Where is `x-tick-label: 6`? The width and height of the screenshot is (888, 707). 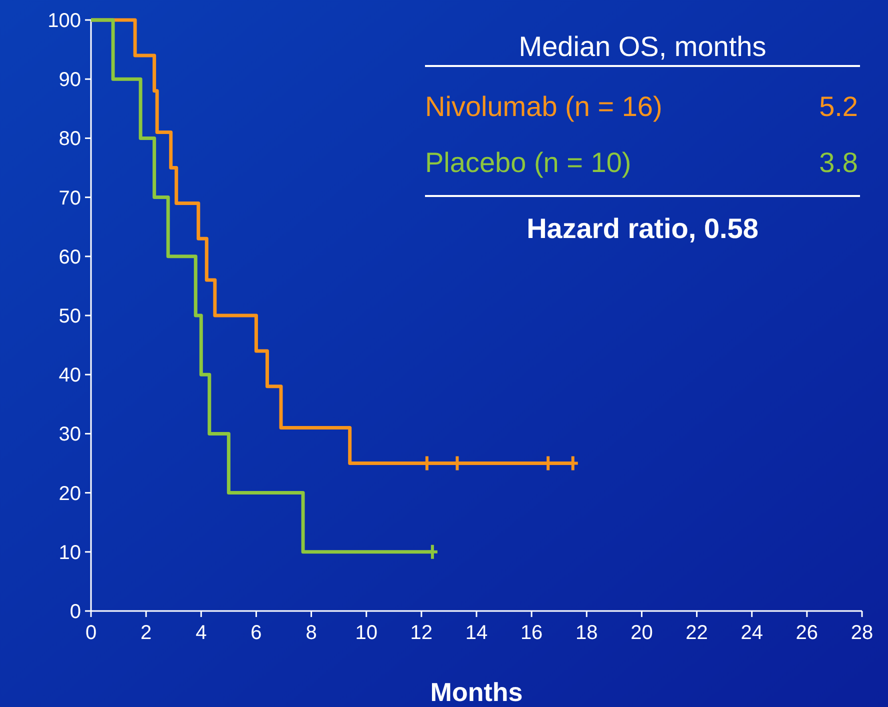
x-tick-label: 6 is located at coordinates (256, 633).